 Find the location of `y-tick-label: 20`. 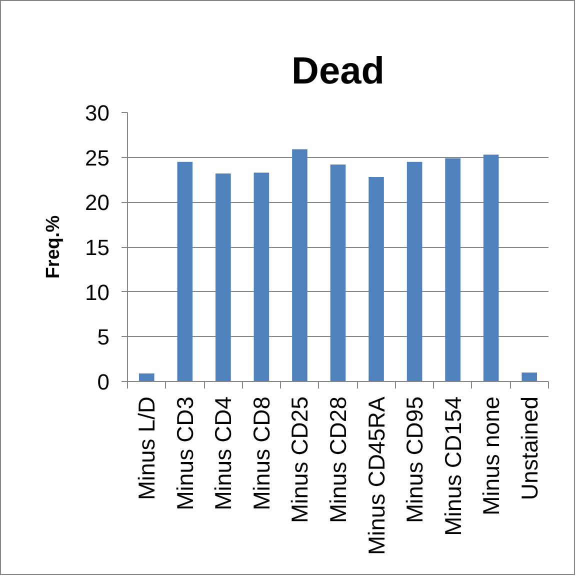

y-tick-label: 20 is located at coordinates (97, 203).